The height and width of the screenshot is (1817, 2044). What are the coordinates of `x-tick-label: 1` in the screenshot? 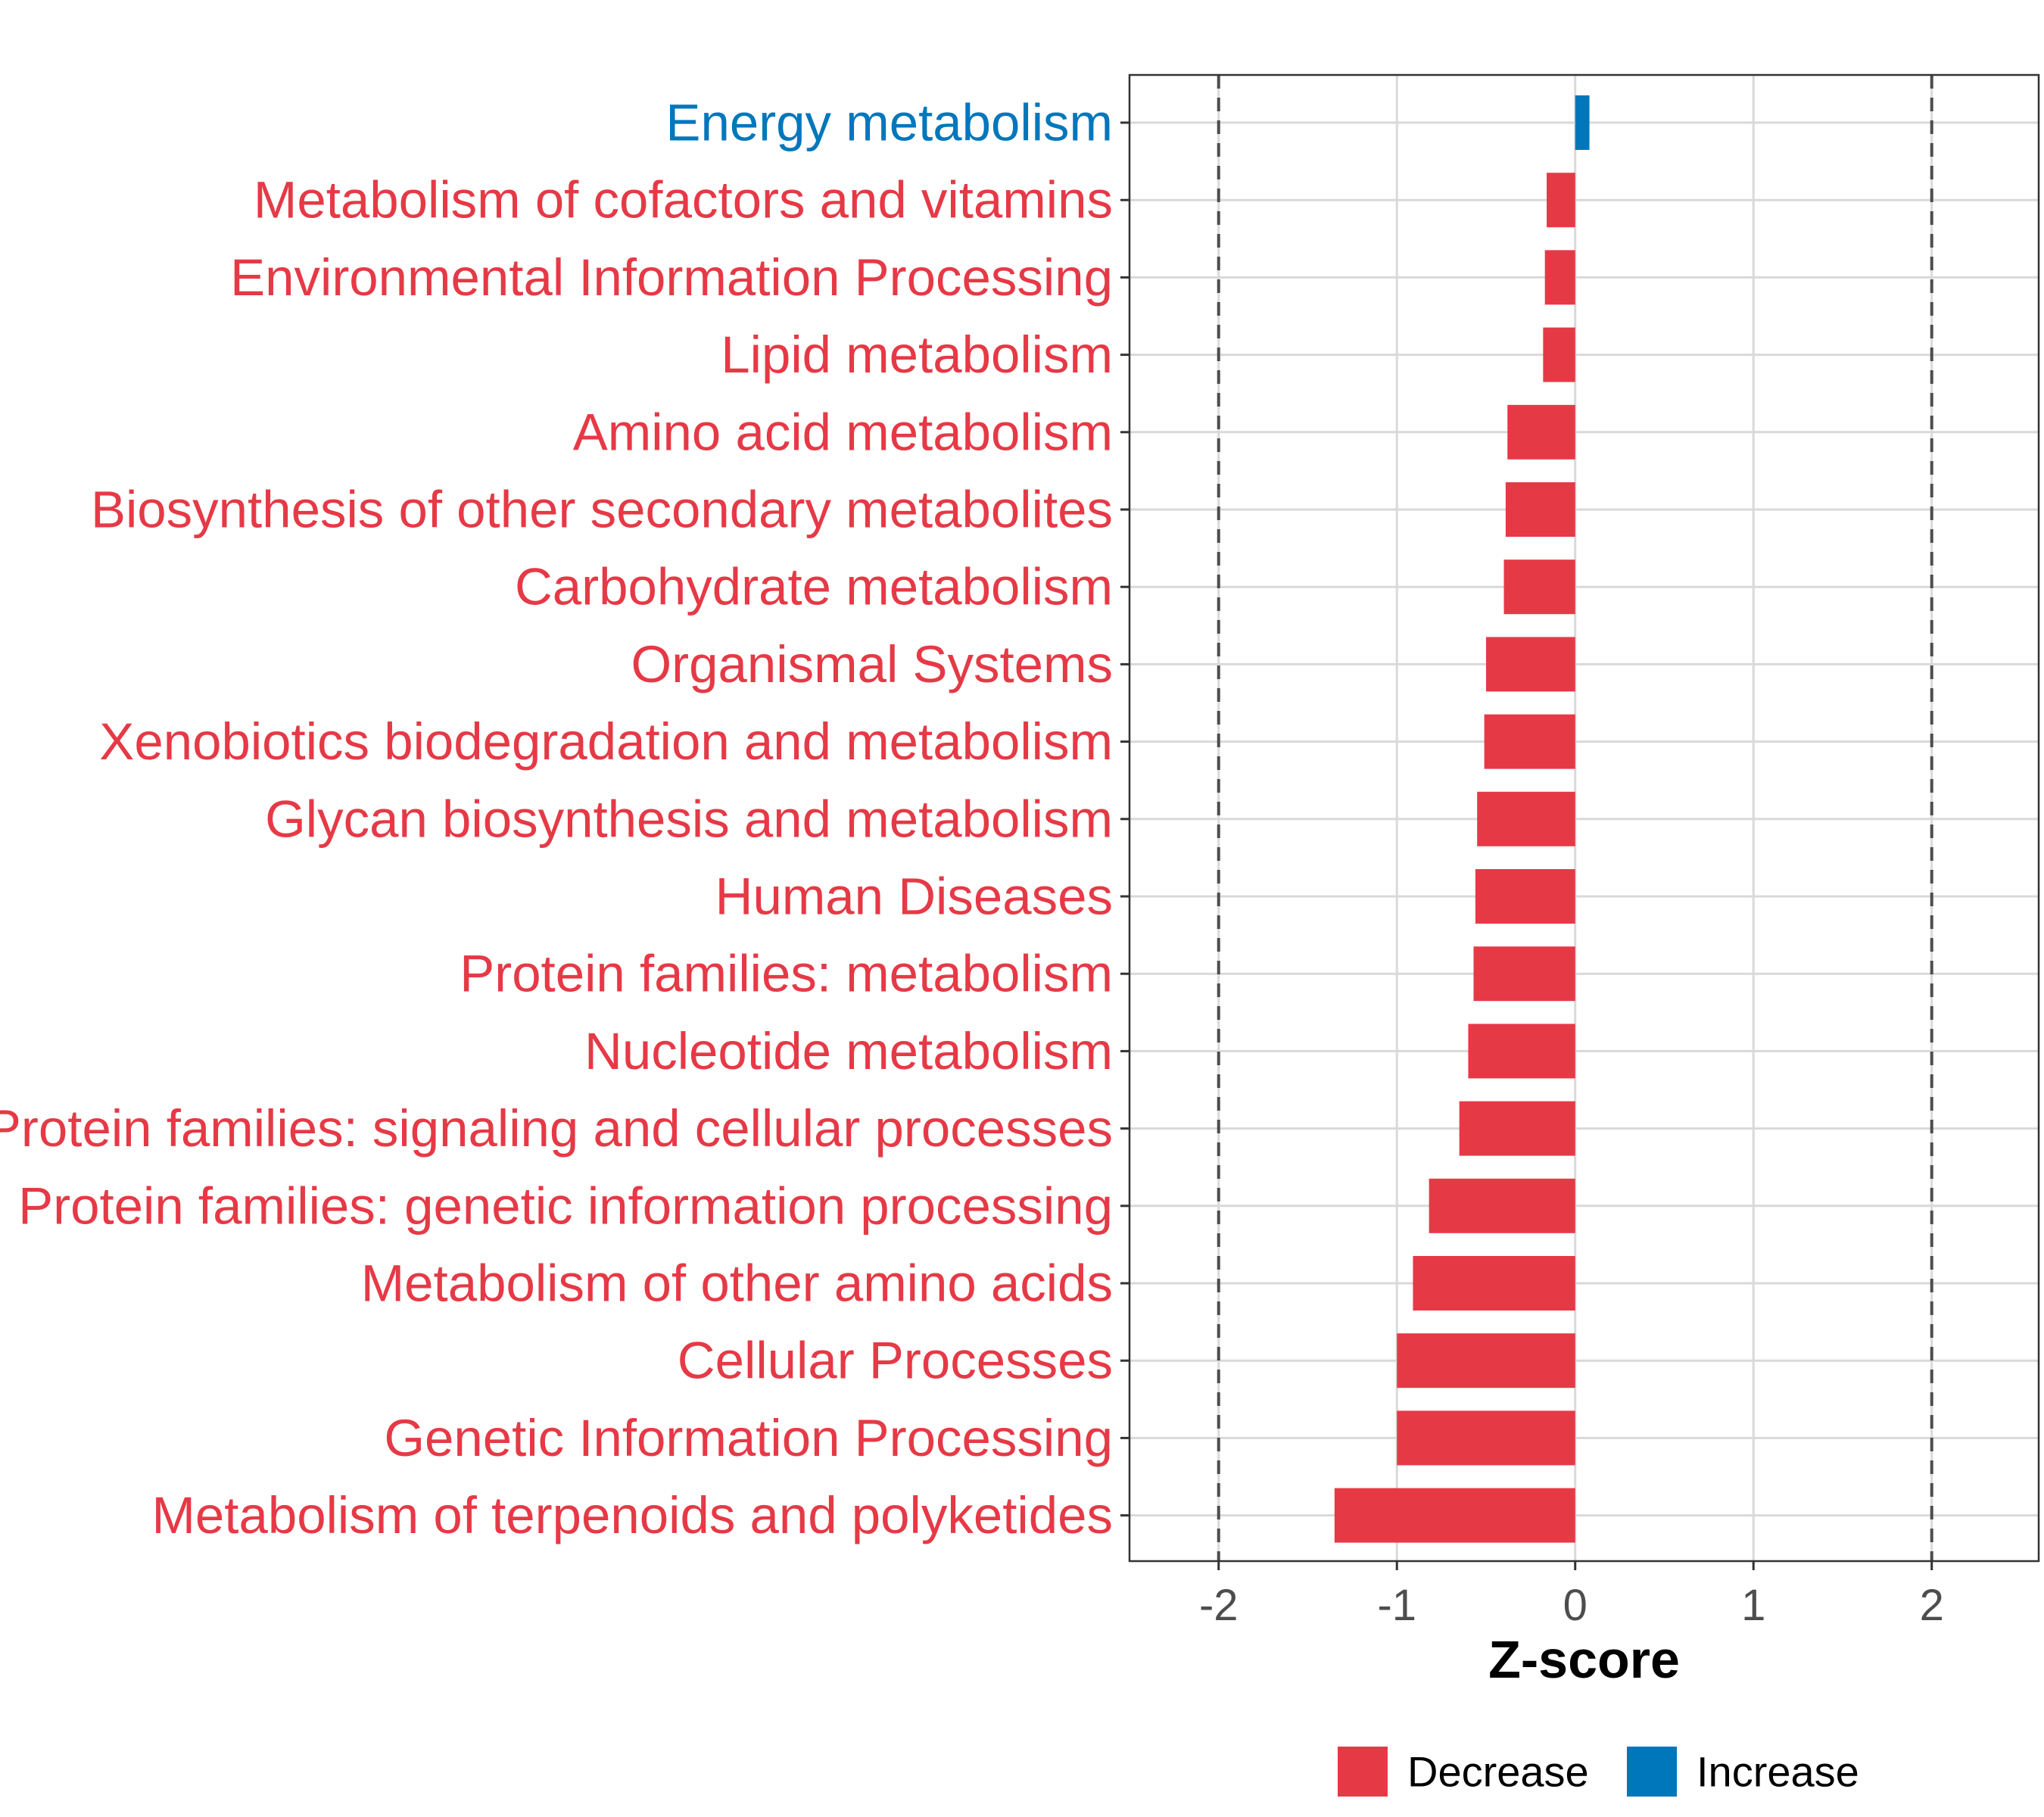 It's located at (1753, 1605).